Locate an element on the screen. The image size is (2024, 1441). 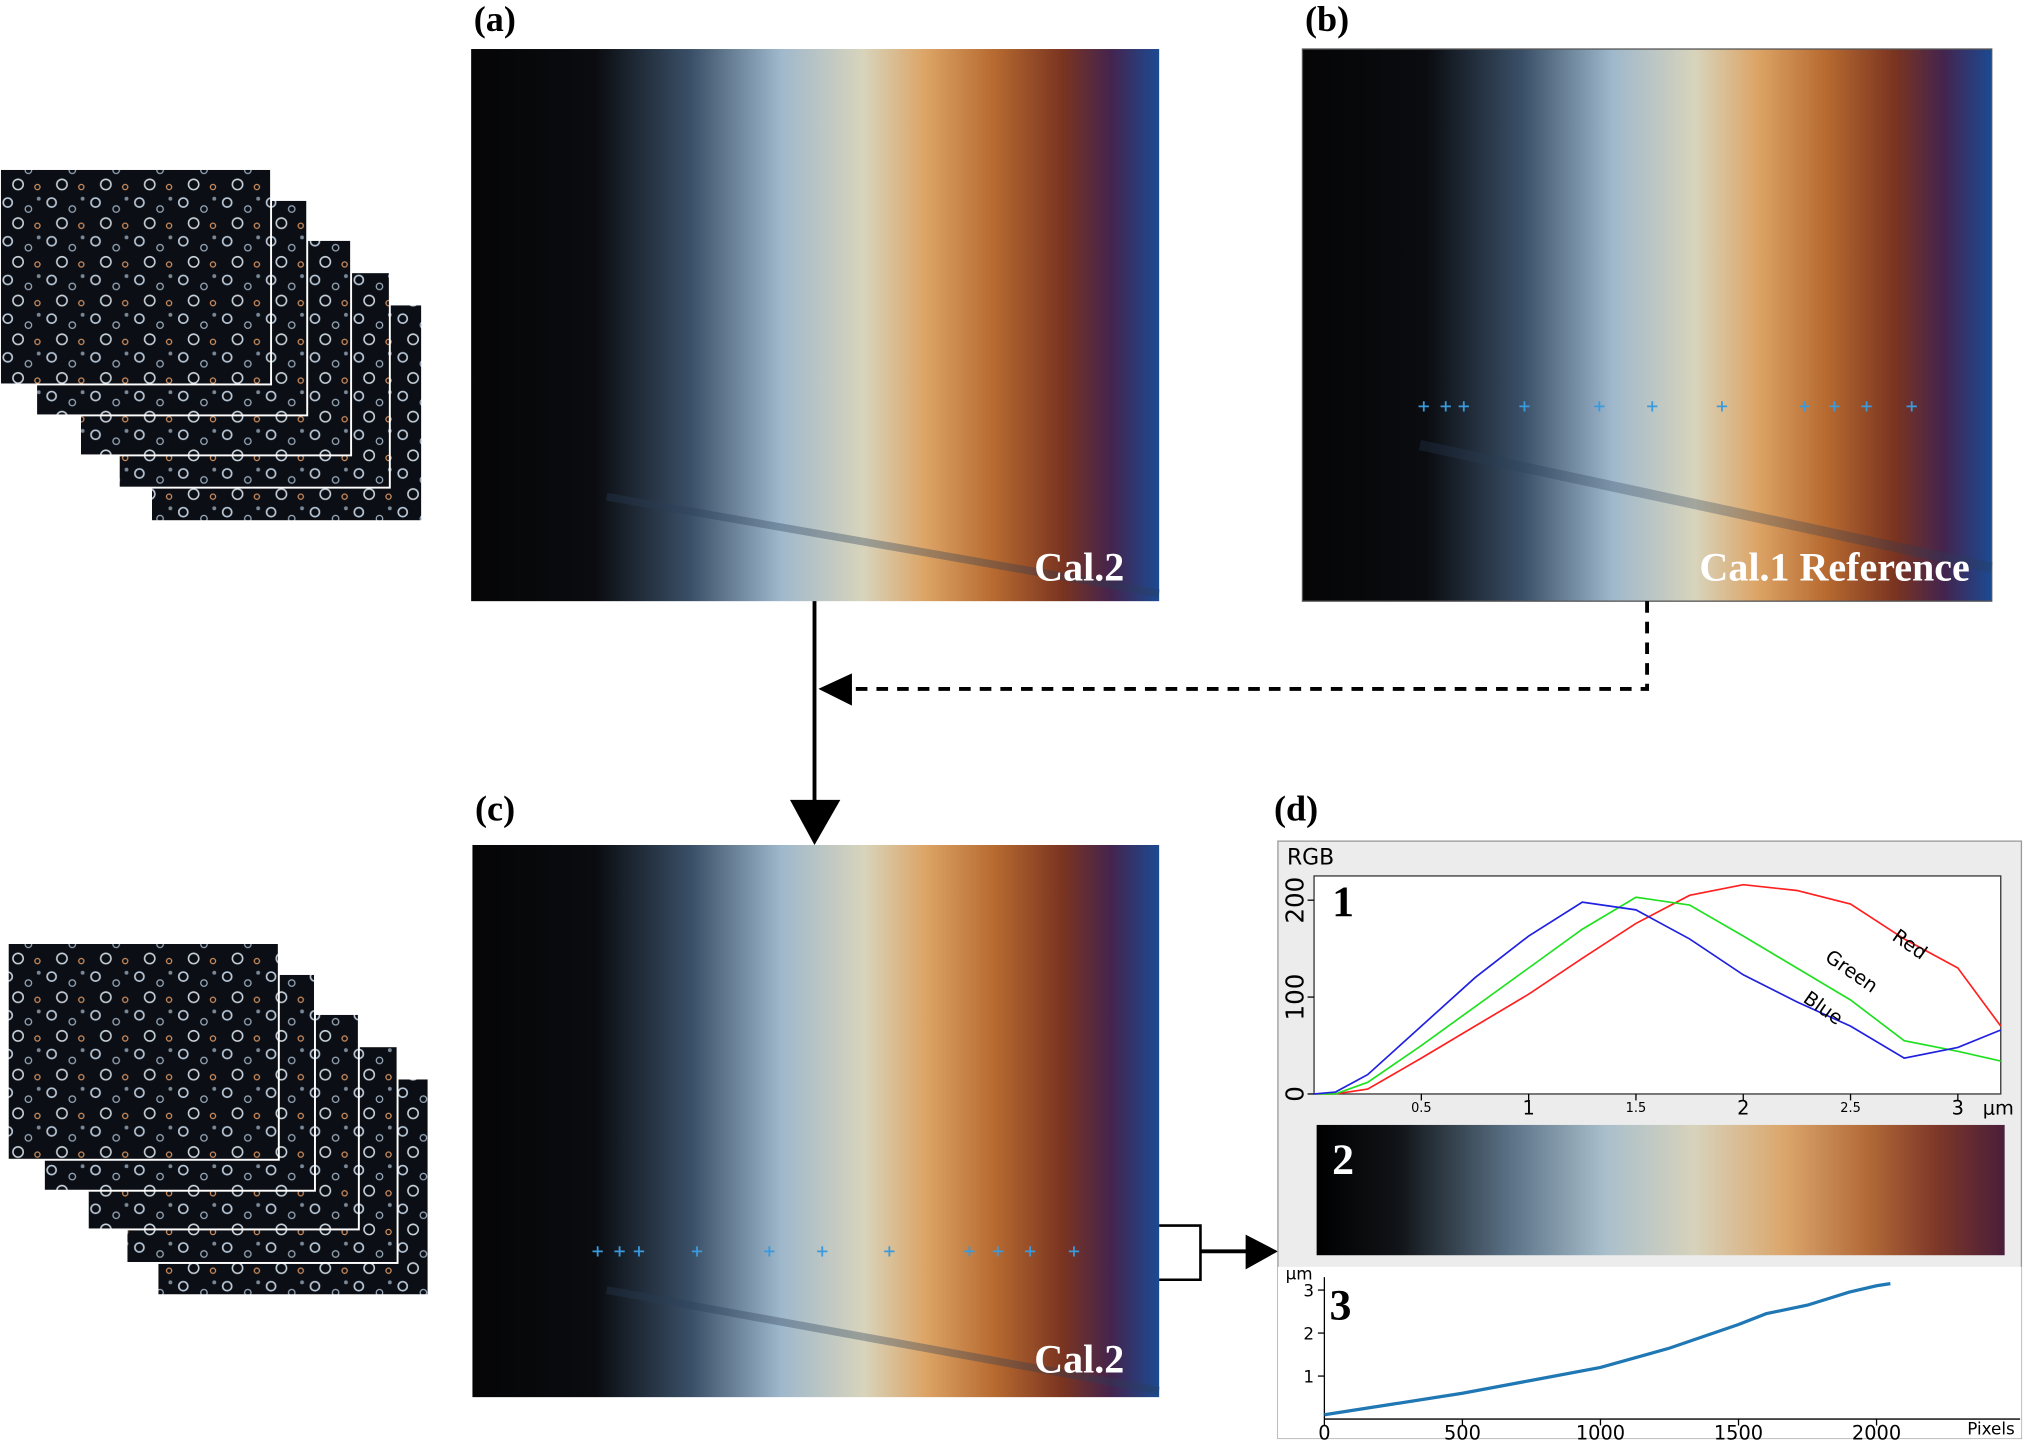
x-tick-label: 2 is located at coordinates (1743, 1108).